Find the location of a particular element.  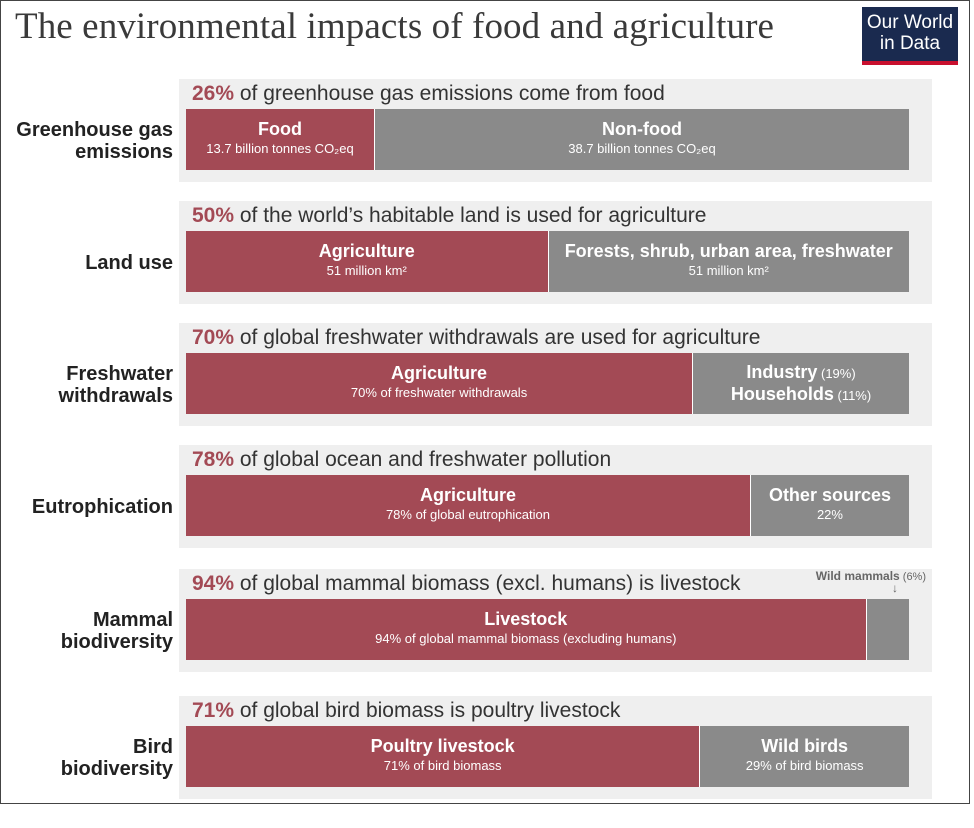

row-label: Mammal biodiversity is located at coordinates (87, 631).